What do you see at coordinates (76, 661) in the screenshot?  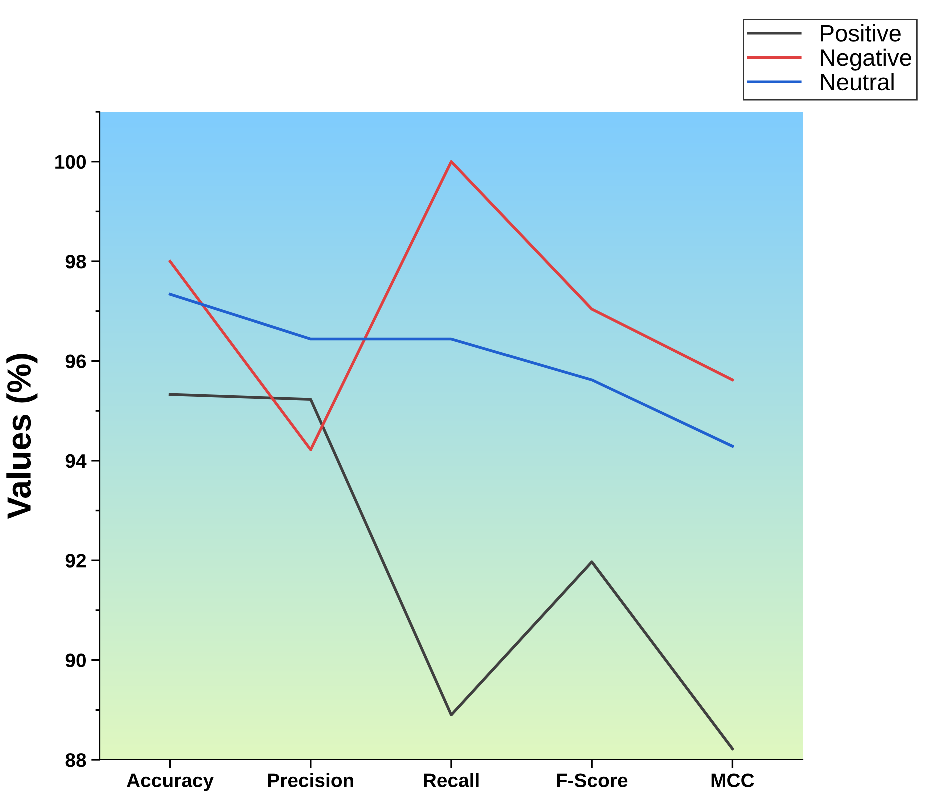 I see `y-tick-label: 90` at bounding box center [76, 661].